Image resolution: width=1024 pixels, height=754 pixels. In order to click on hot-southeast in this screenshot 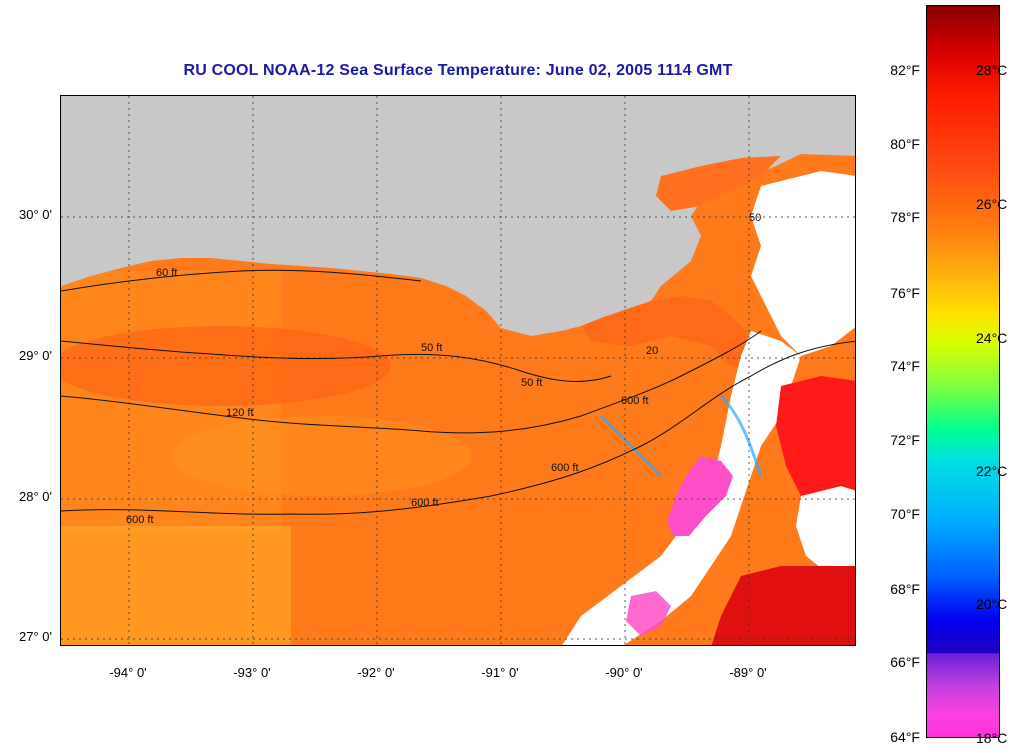, I will do `click(815, 436)`.